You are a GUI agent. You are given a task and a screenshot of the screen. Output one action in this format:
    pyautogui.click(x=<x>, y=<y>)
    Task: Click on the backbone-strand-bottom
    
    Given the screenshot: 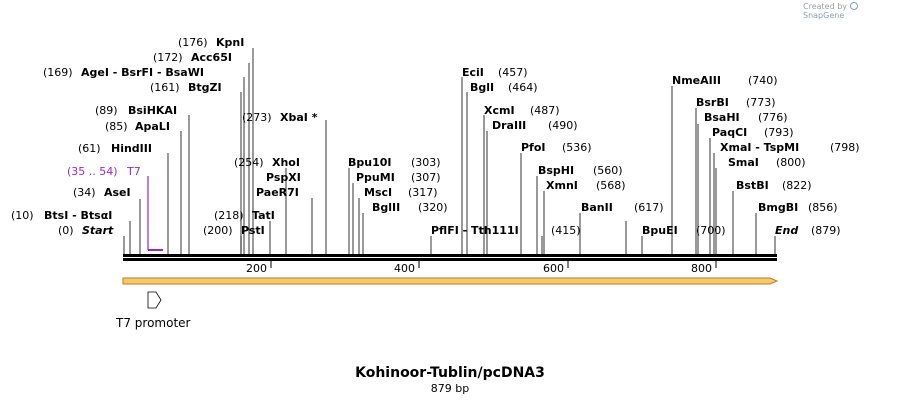 What is the action you would take?
    pyautogui.click(x=450, y=259)
    